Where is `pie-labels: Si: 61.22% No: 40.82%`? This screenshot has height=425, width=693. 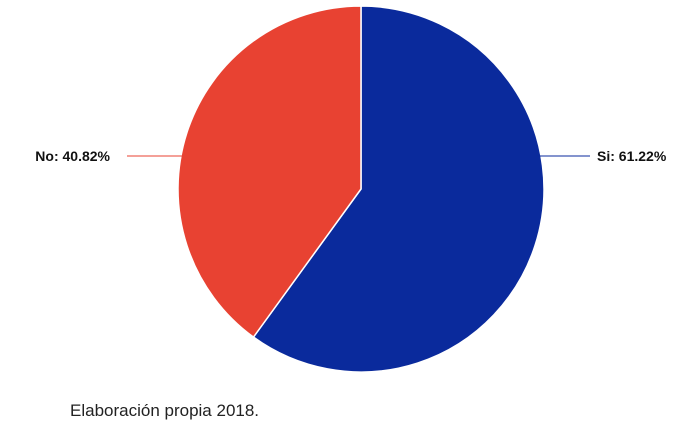 pie-labels: Si: 61.22% No: 40.82% is located at coordinates (351, 156).